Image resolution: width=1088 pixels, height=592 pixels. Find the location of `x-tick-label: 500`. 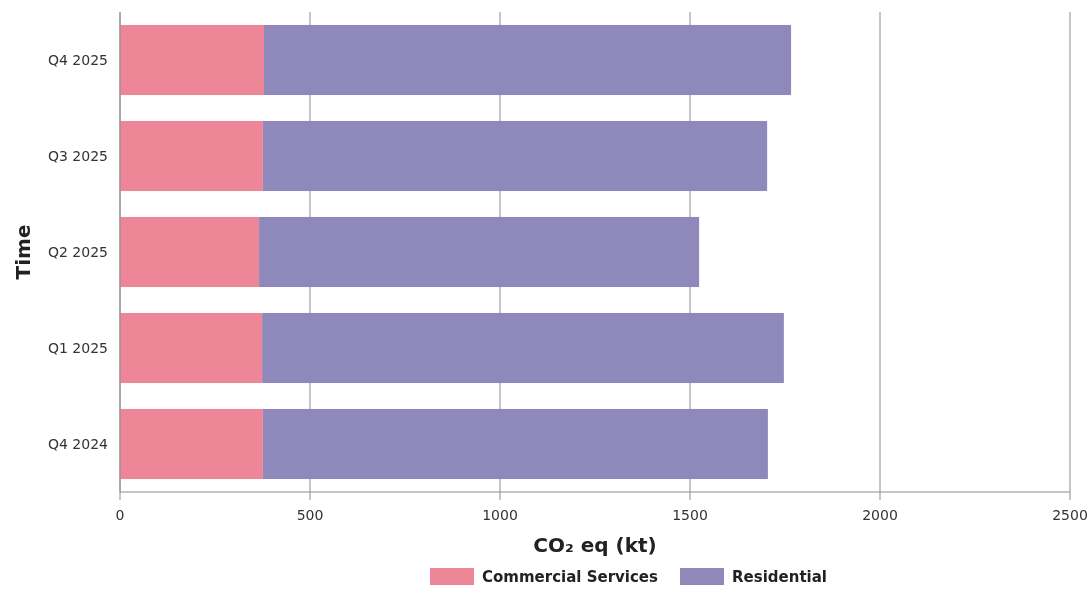

x-tick-label: 500 is located at coordinates (310, 515).